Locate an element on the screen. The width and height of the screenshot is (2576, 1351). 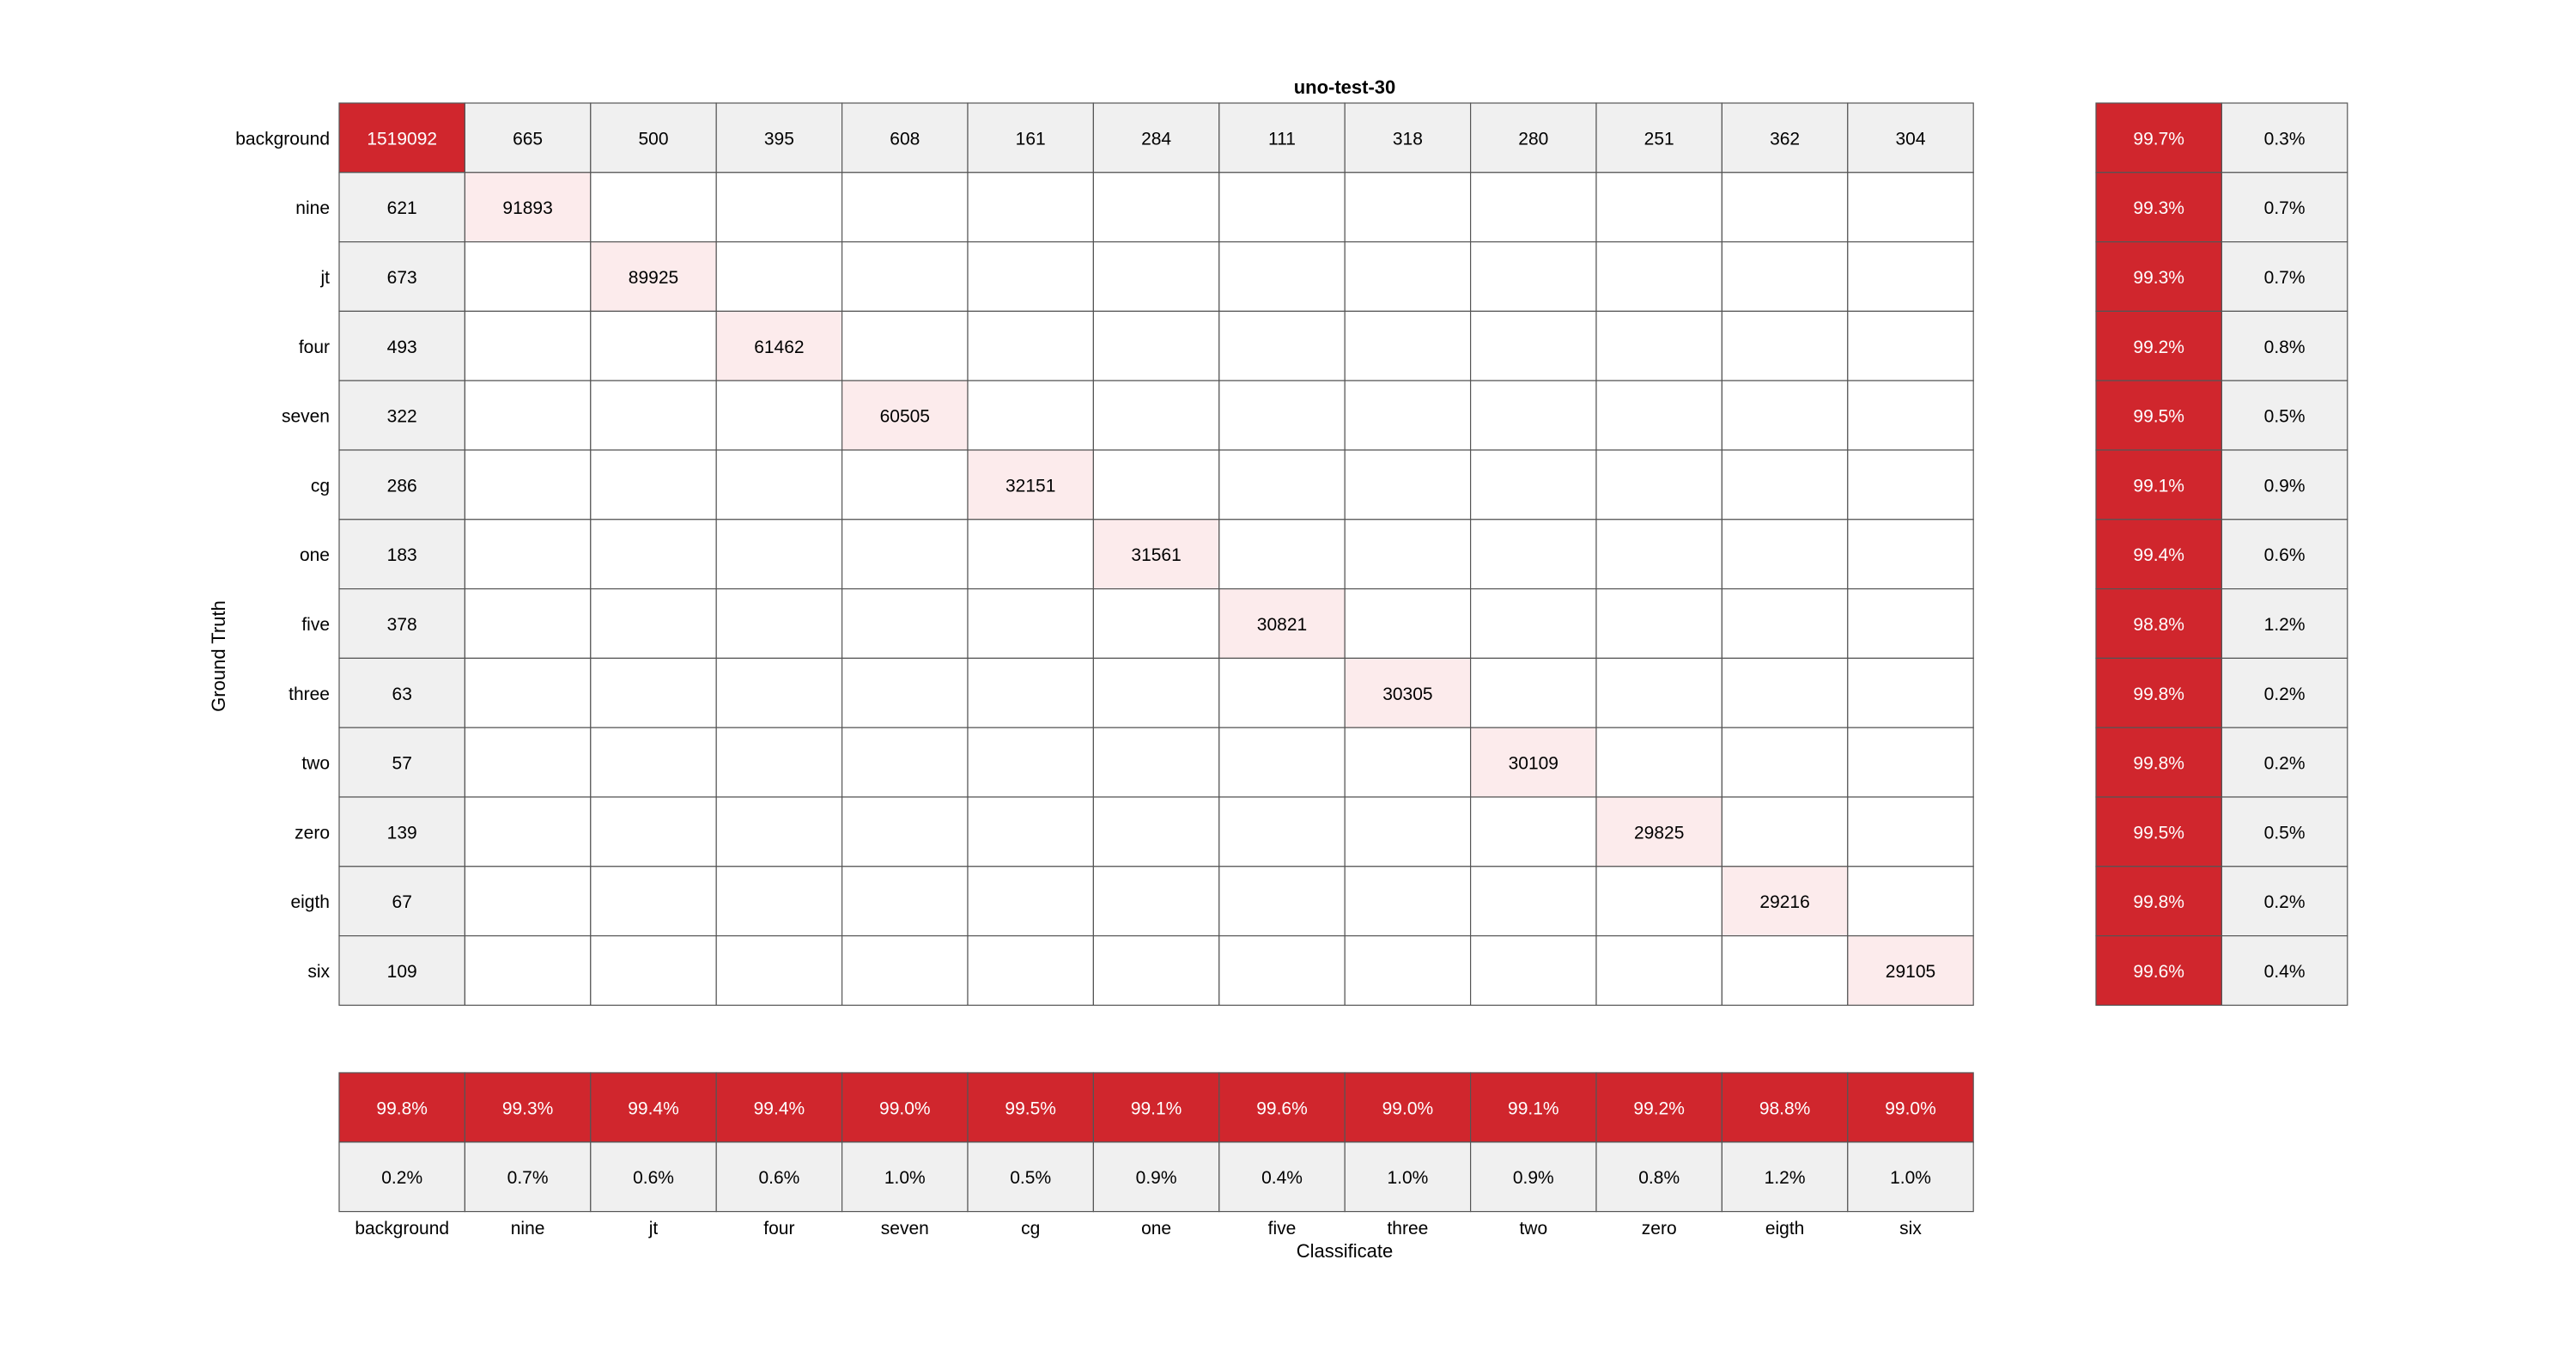
column-tick-label: one is located at coordinates (1156, 1228).